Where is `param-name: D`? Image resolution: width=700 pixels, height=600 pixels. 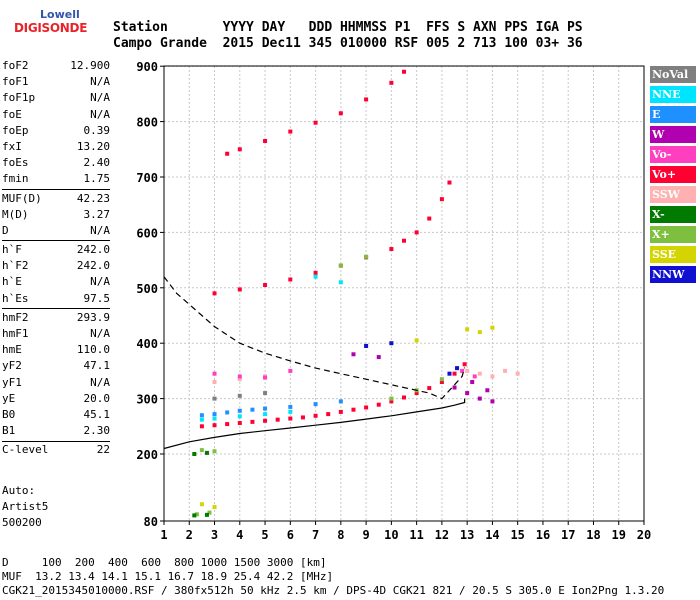
param-name: D is located at coordinates (5, 230).